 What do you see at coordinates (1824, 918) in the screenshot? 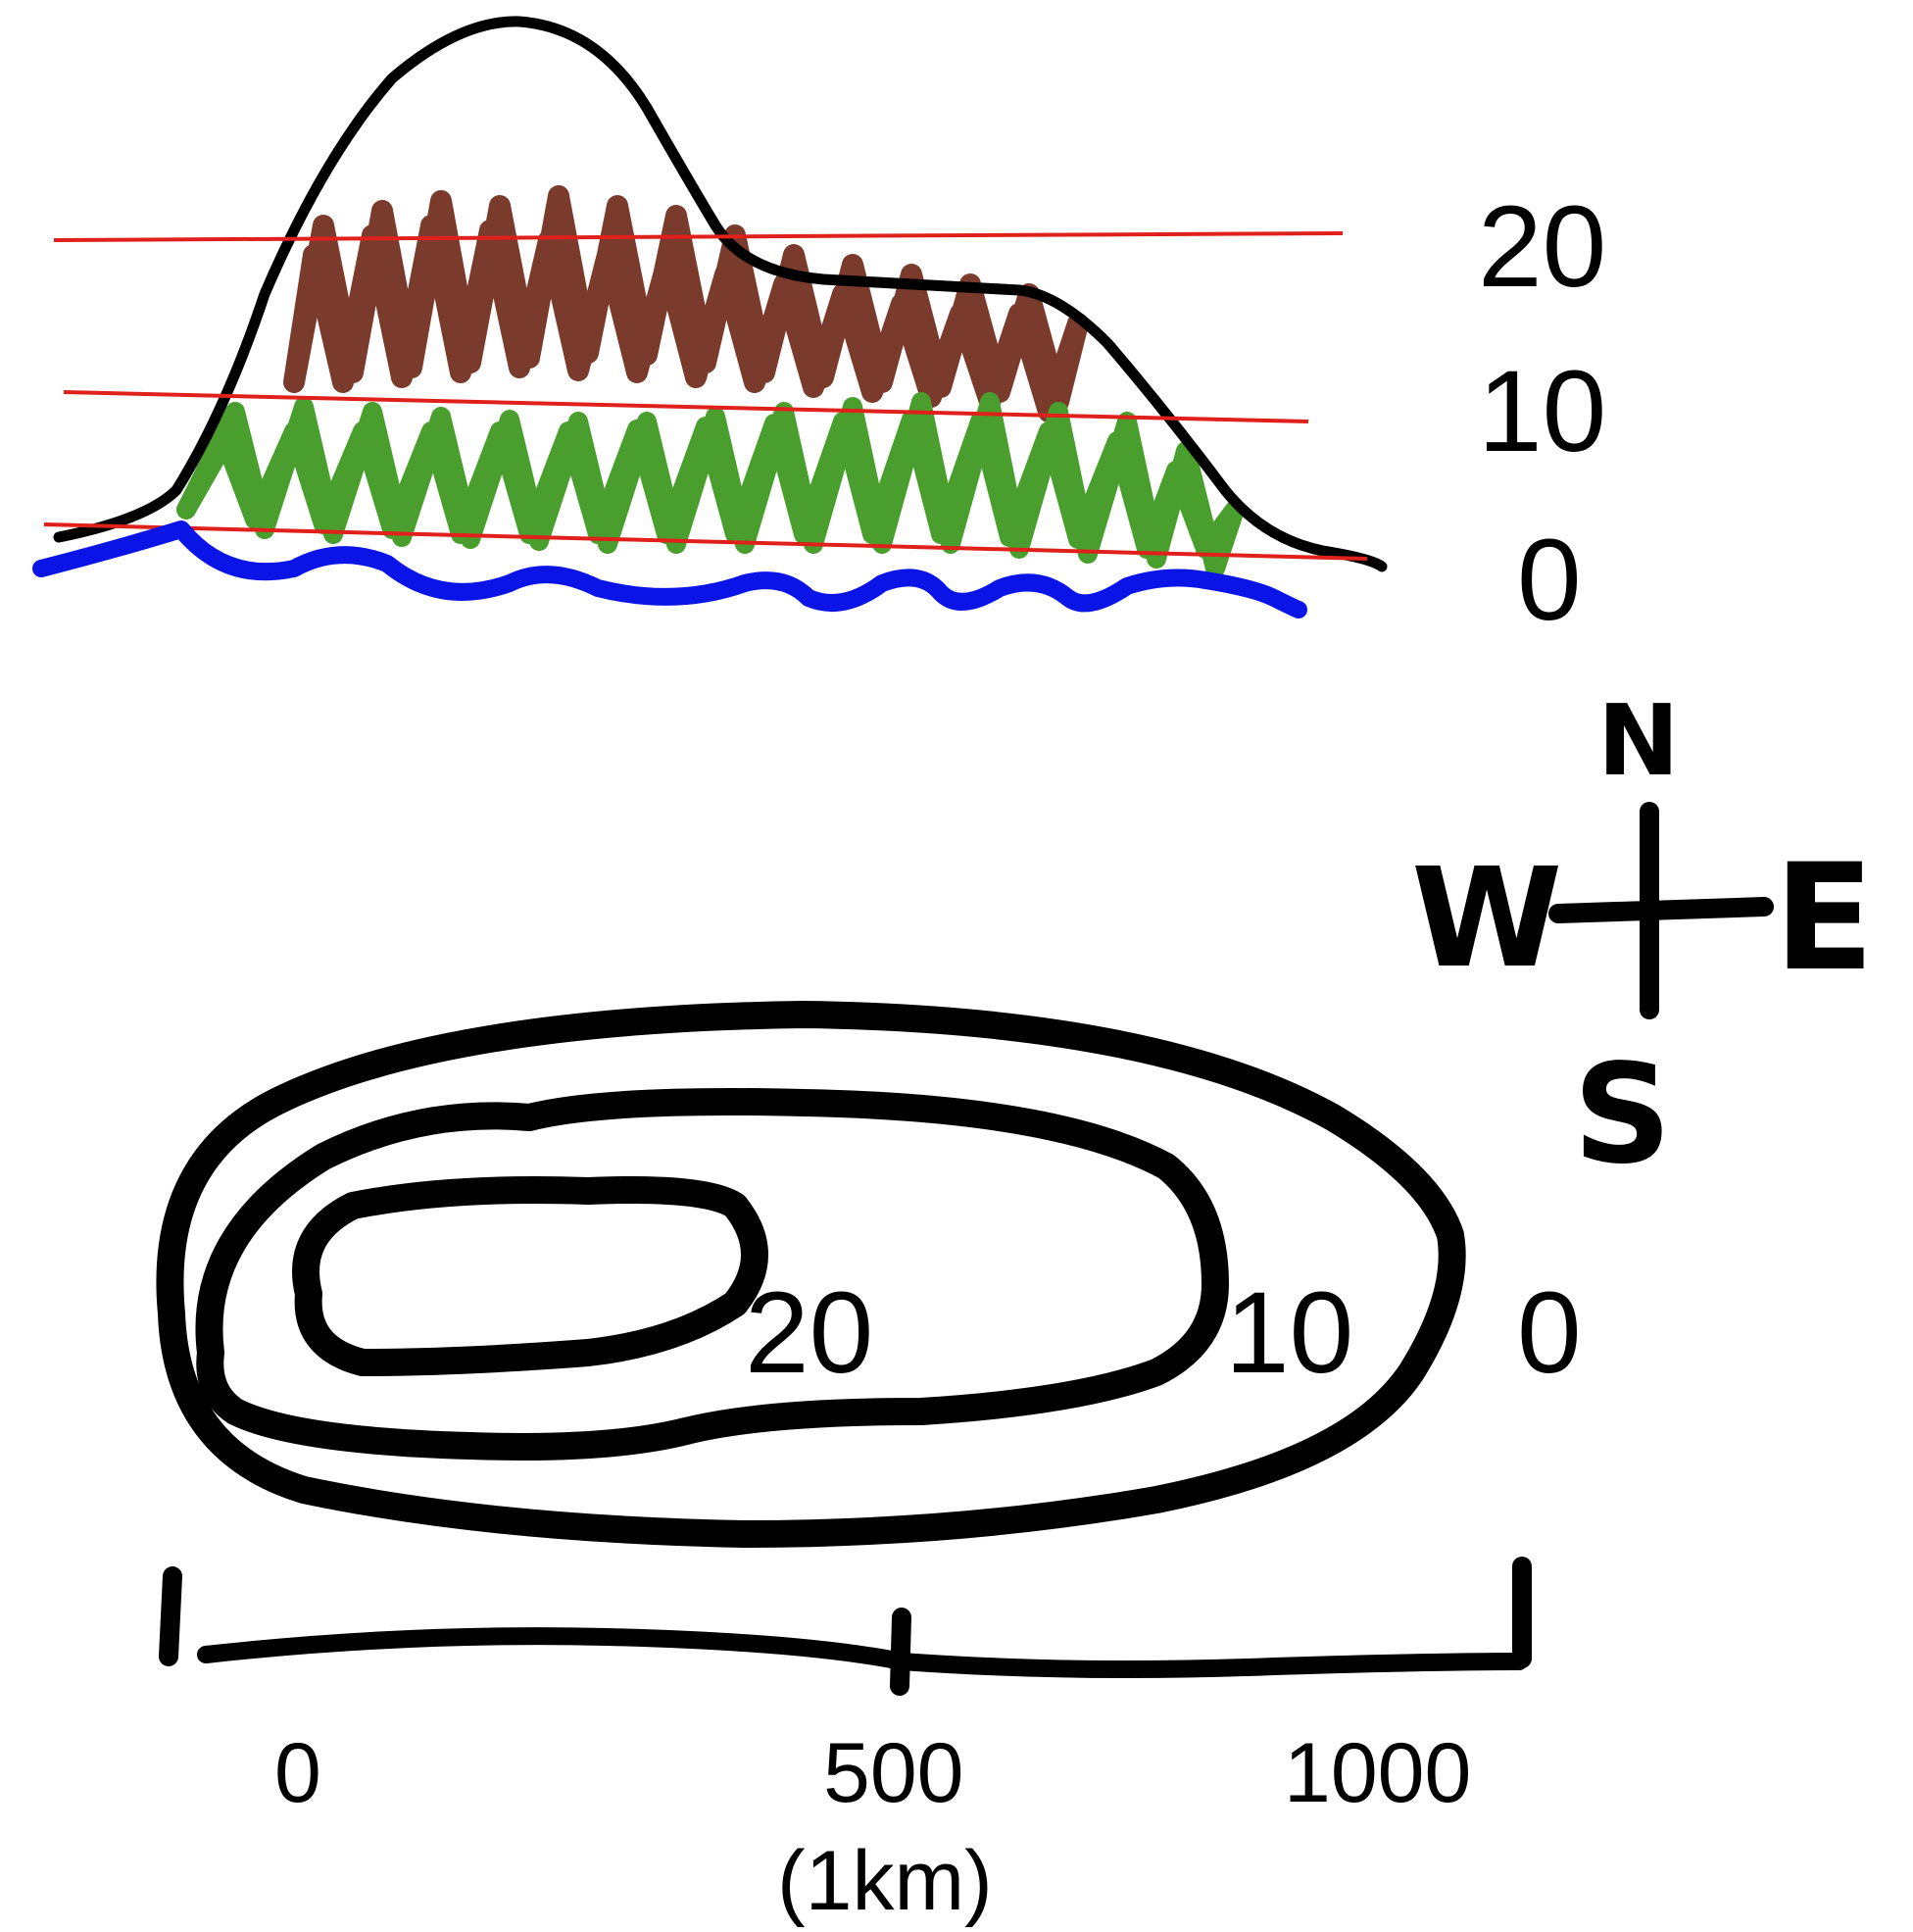
I see `compass-east: E` at bounding box center [1824, 918].